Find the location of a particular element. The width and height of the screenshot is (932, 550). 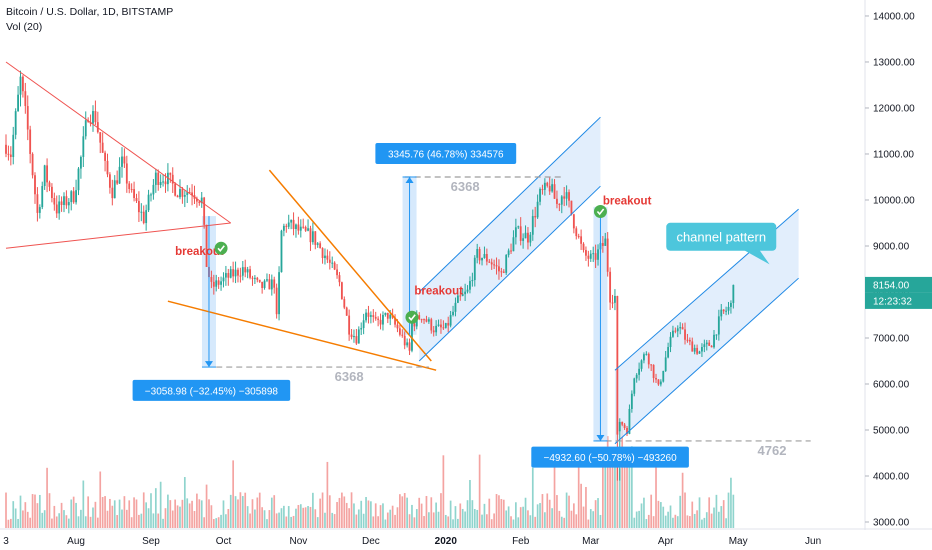

x-tick-label: Aug is located at coordinates (76, 541).